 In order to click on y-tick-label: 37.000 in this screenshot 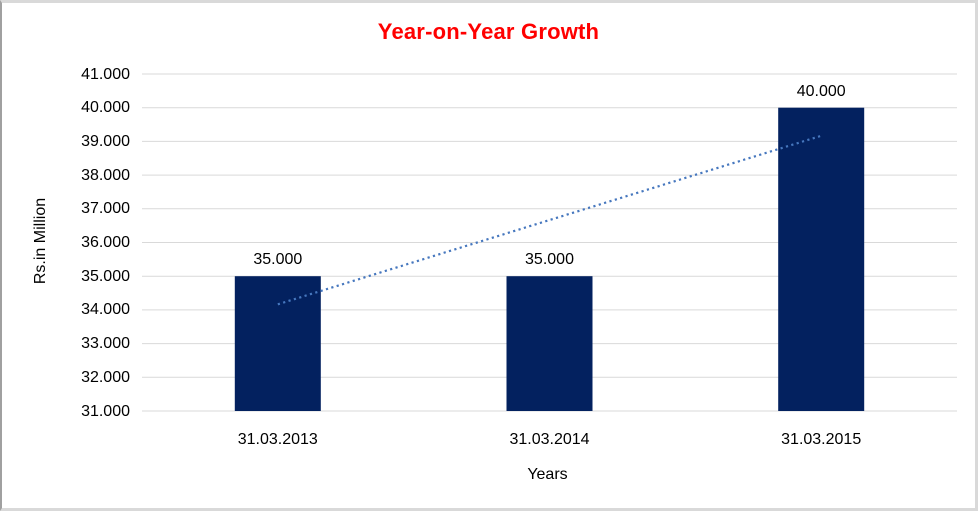, I will do `click(105, 209)`.